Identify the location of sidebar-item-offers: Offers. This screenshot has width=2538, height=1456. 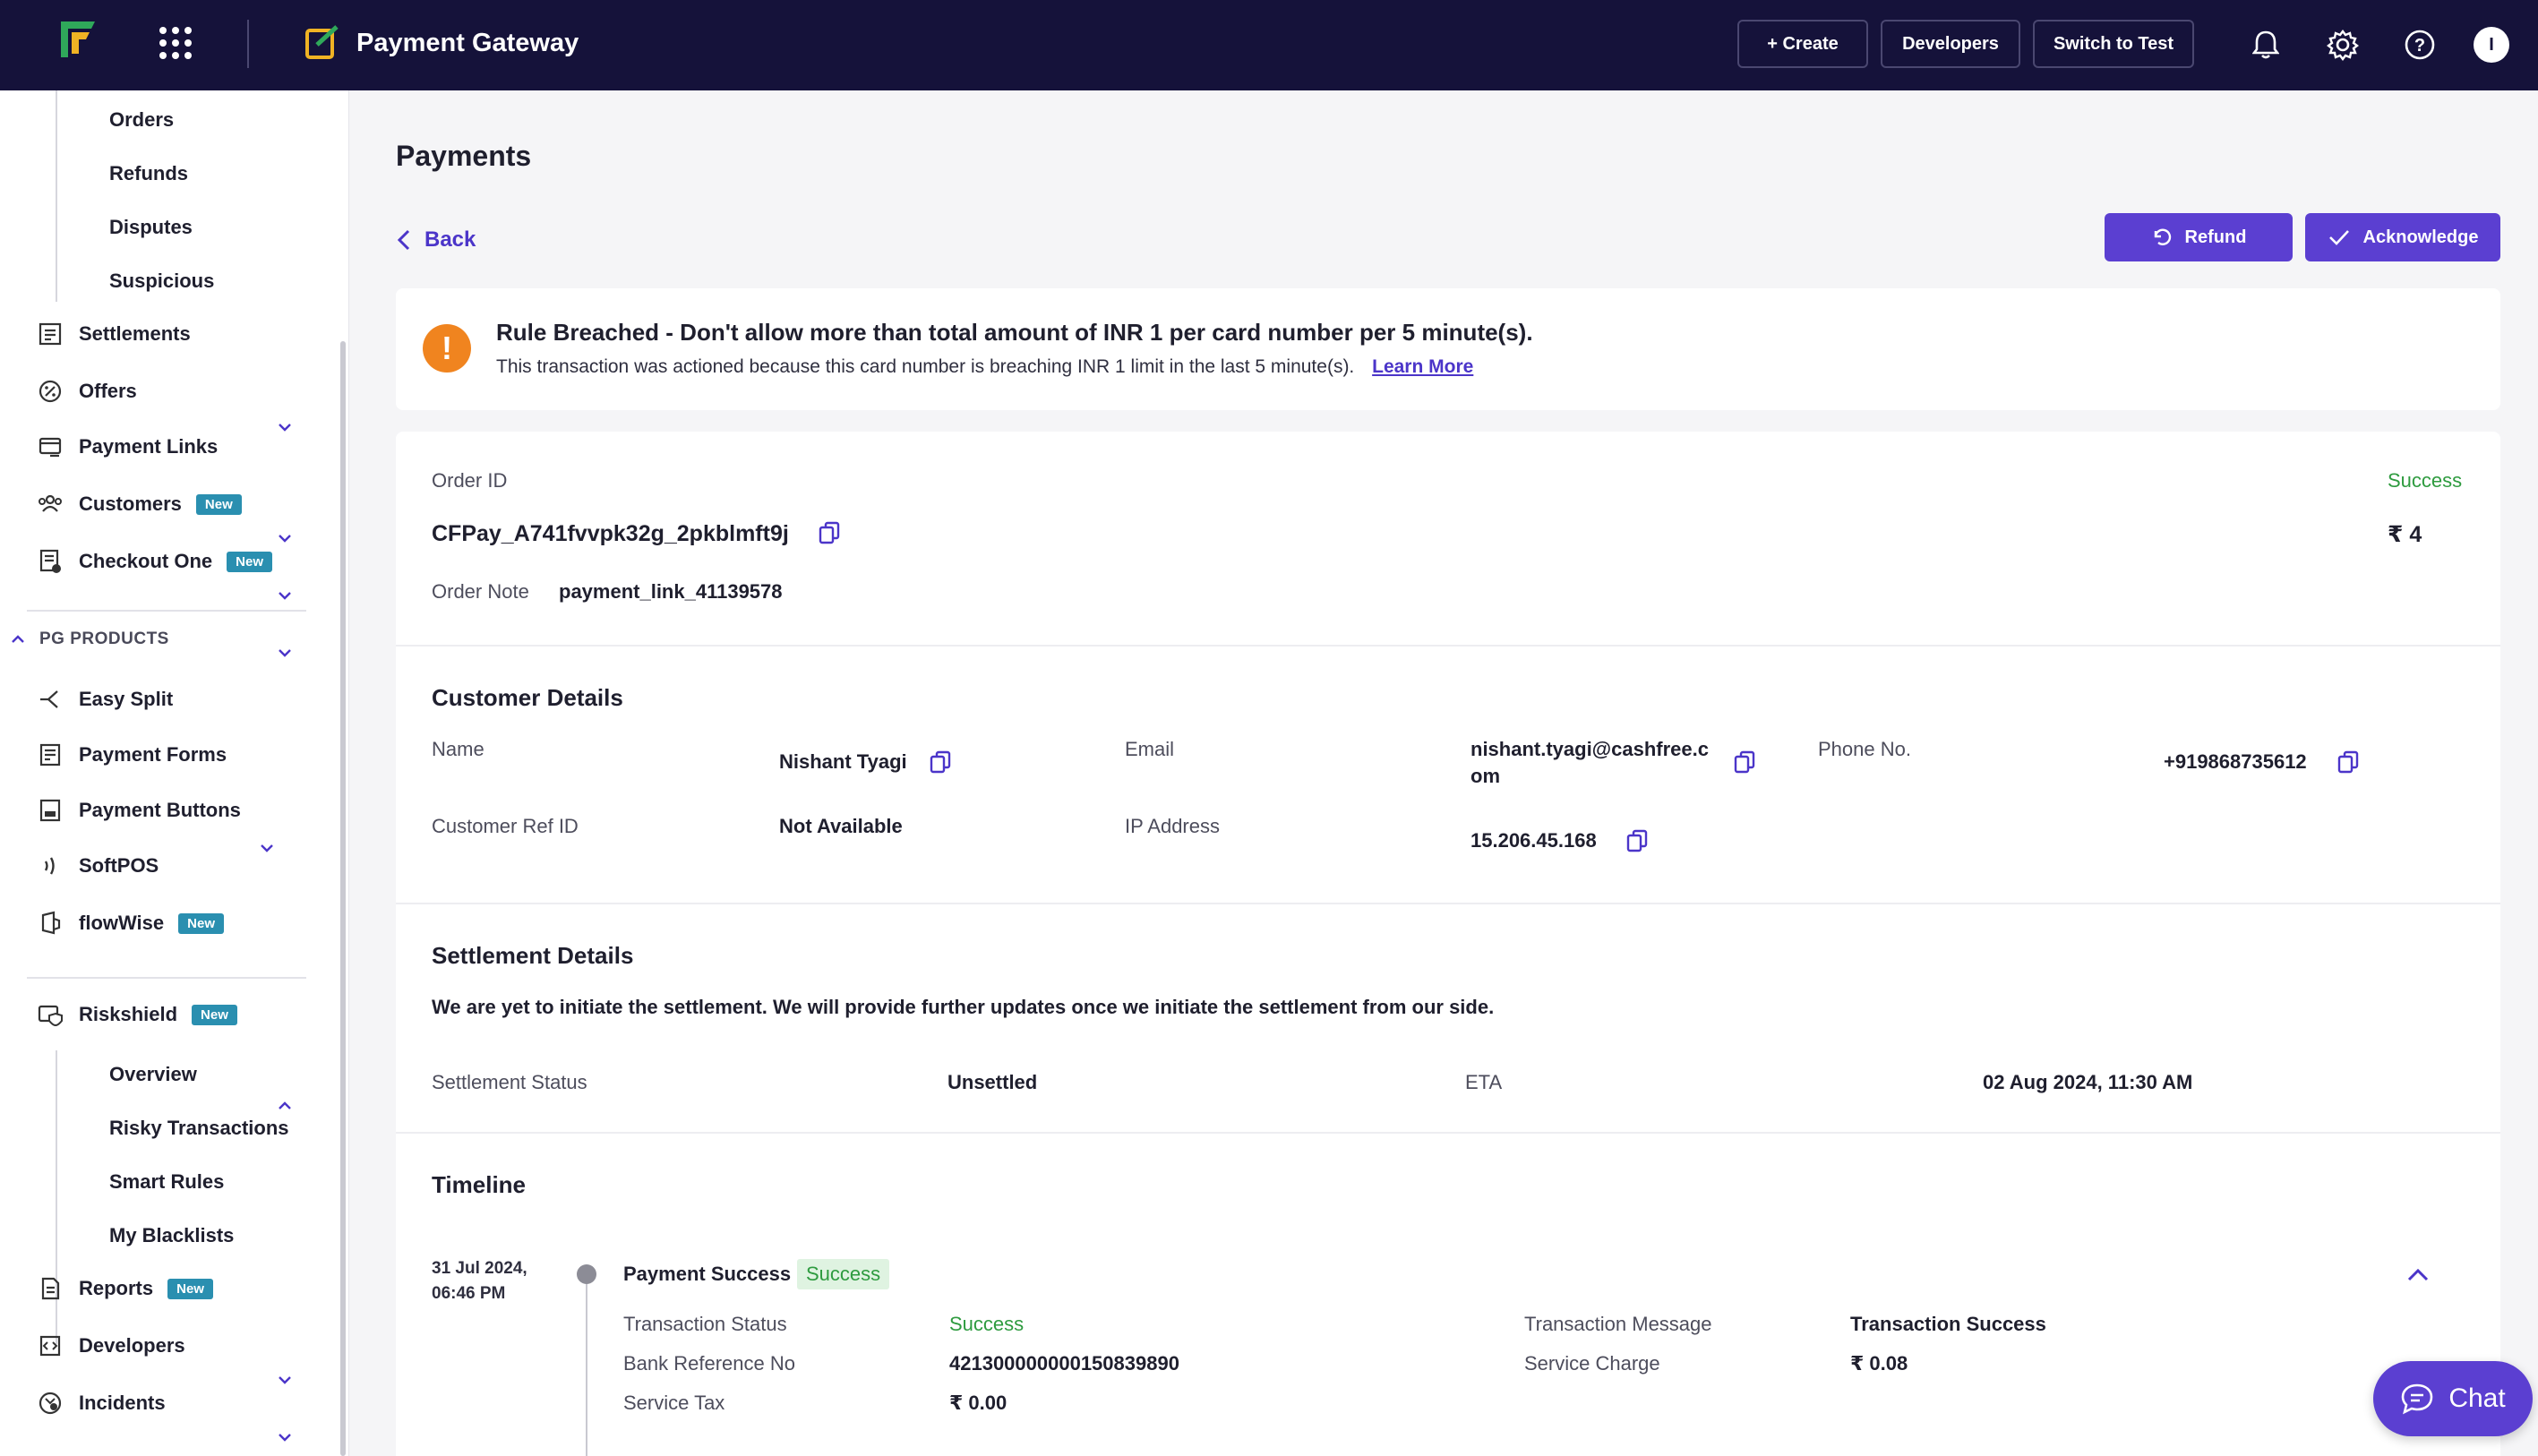
(86, 391).